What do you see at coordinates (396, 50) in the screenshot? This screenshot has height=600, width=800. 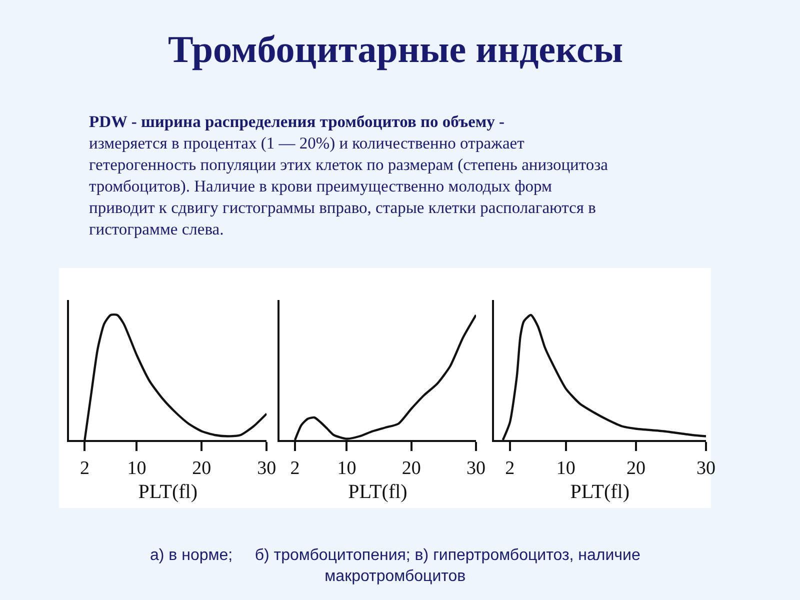 I see `text: Тромбоцитарные индексы` at bounding box center [396, 50].